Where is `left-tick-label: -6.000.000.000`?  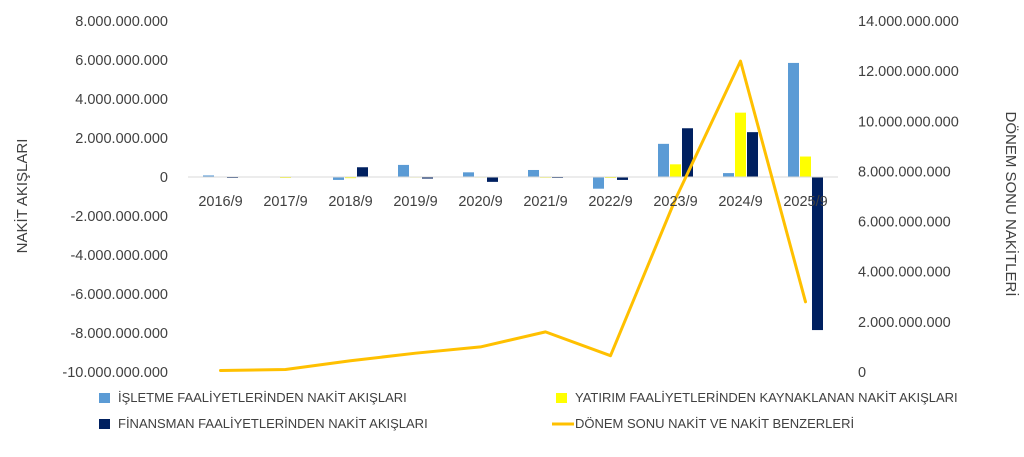
left-tick-label: -6.000.000.000 is located at coordinates (119, 295).